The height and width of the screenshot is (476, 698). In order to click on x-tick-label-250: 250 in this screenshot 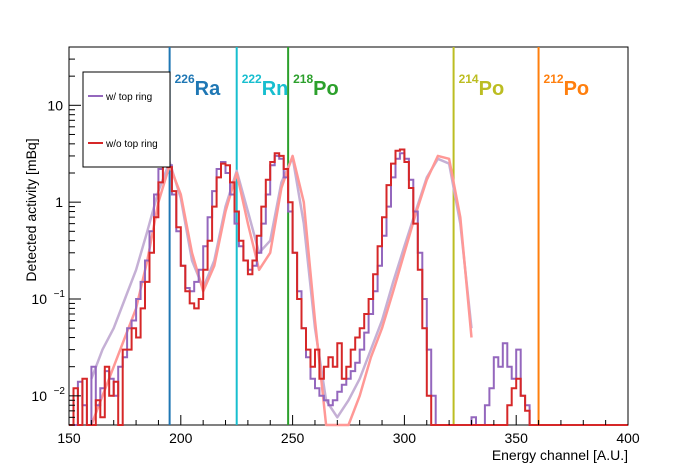, I will do `click(293, 438)`.